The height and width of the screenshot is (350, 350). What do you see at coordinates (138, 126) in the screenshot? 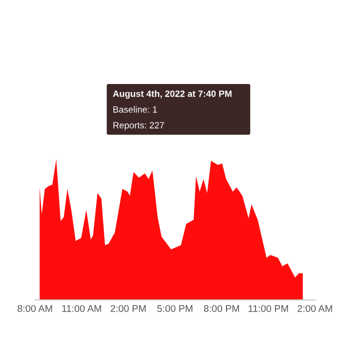
I see `text: Reports: 227` at bounding box center [138, 126].